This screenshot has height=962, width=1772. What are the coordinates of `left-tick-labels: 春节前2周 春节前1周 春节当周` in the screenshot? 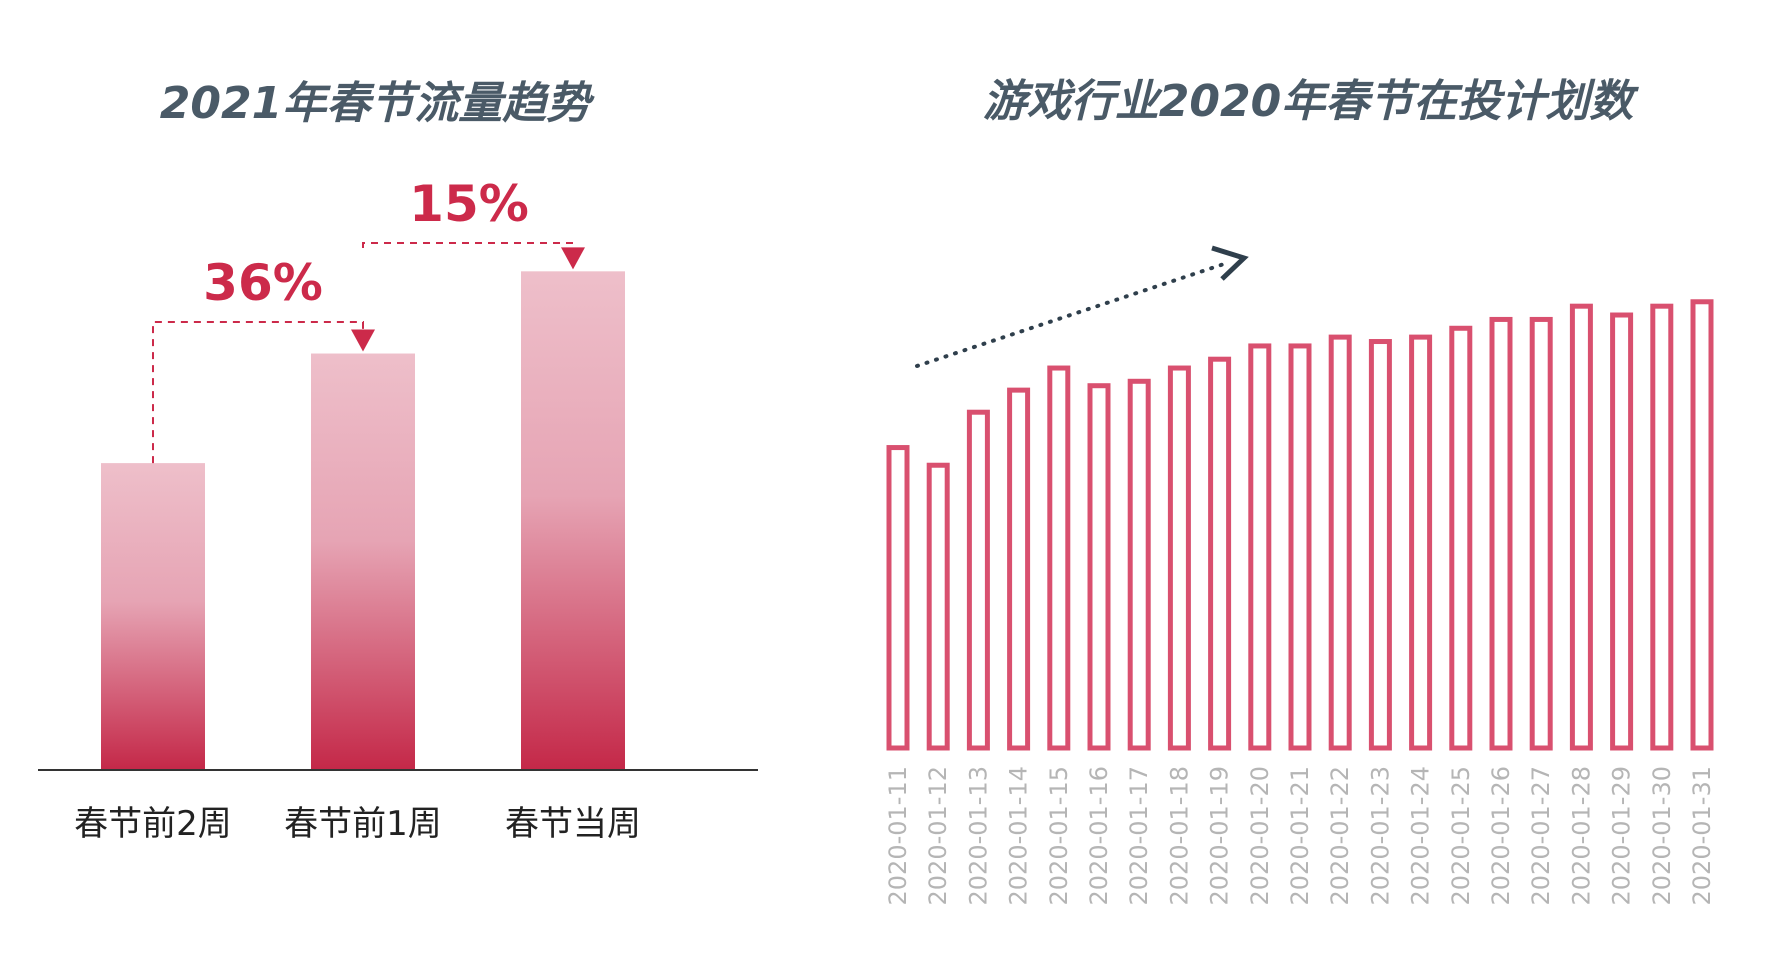 It's located at (357, 824).